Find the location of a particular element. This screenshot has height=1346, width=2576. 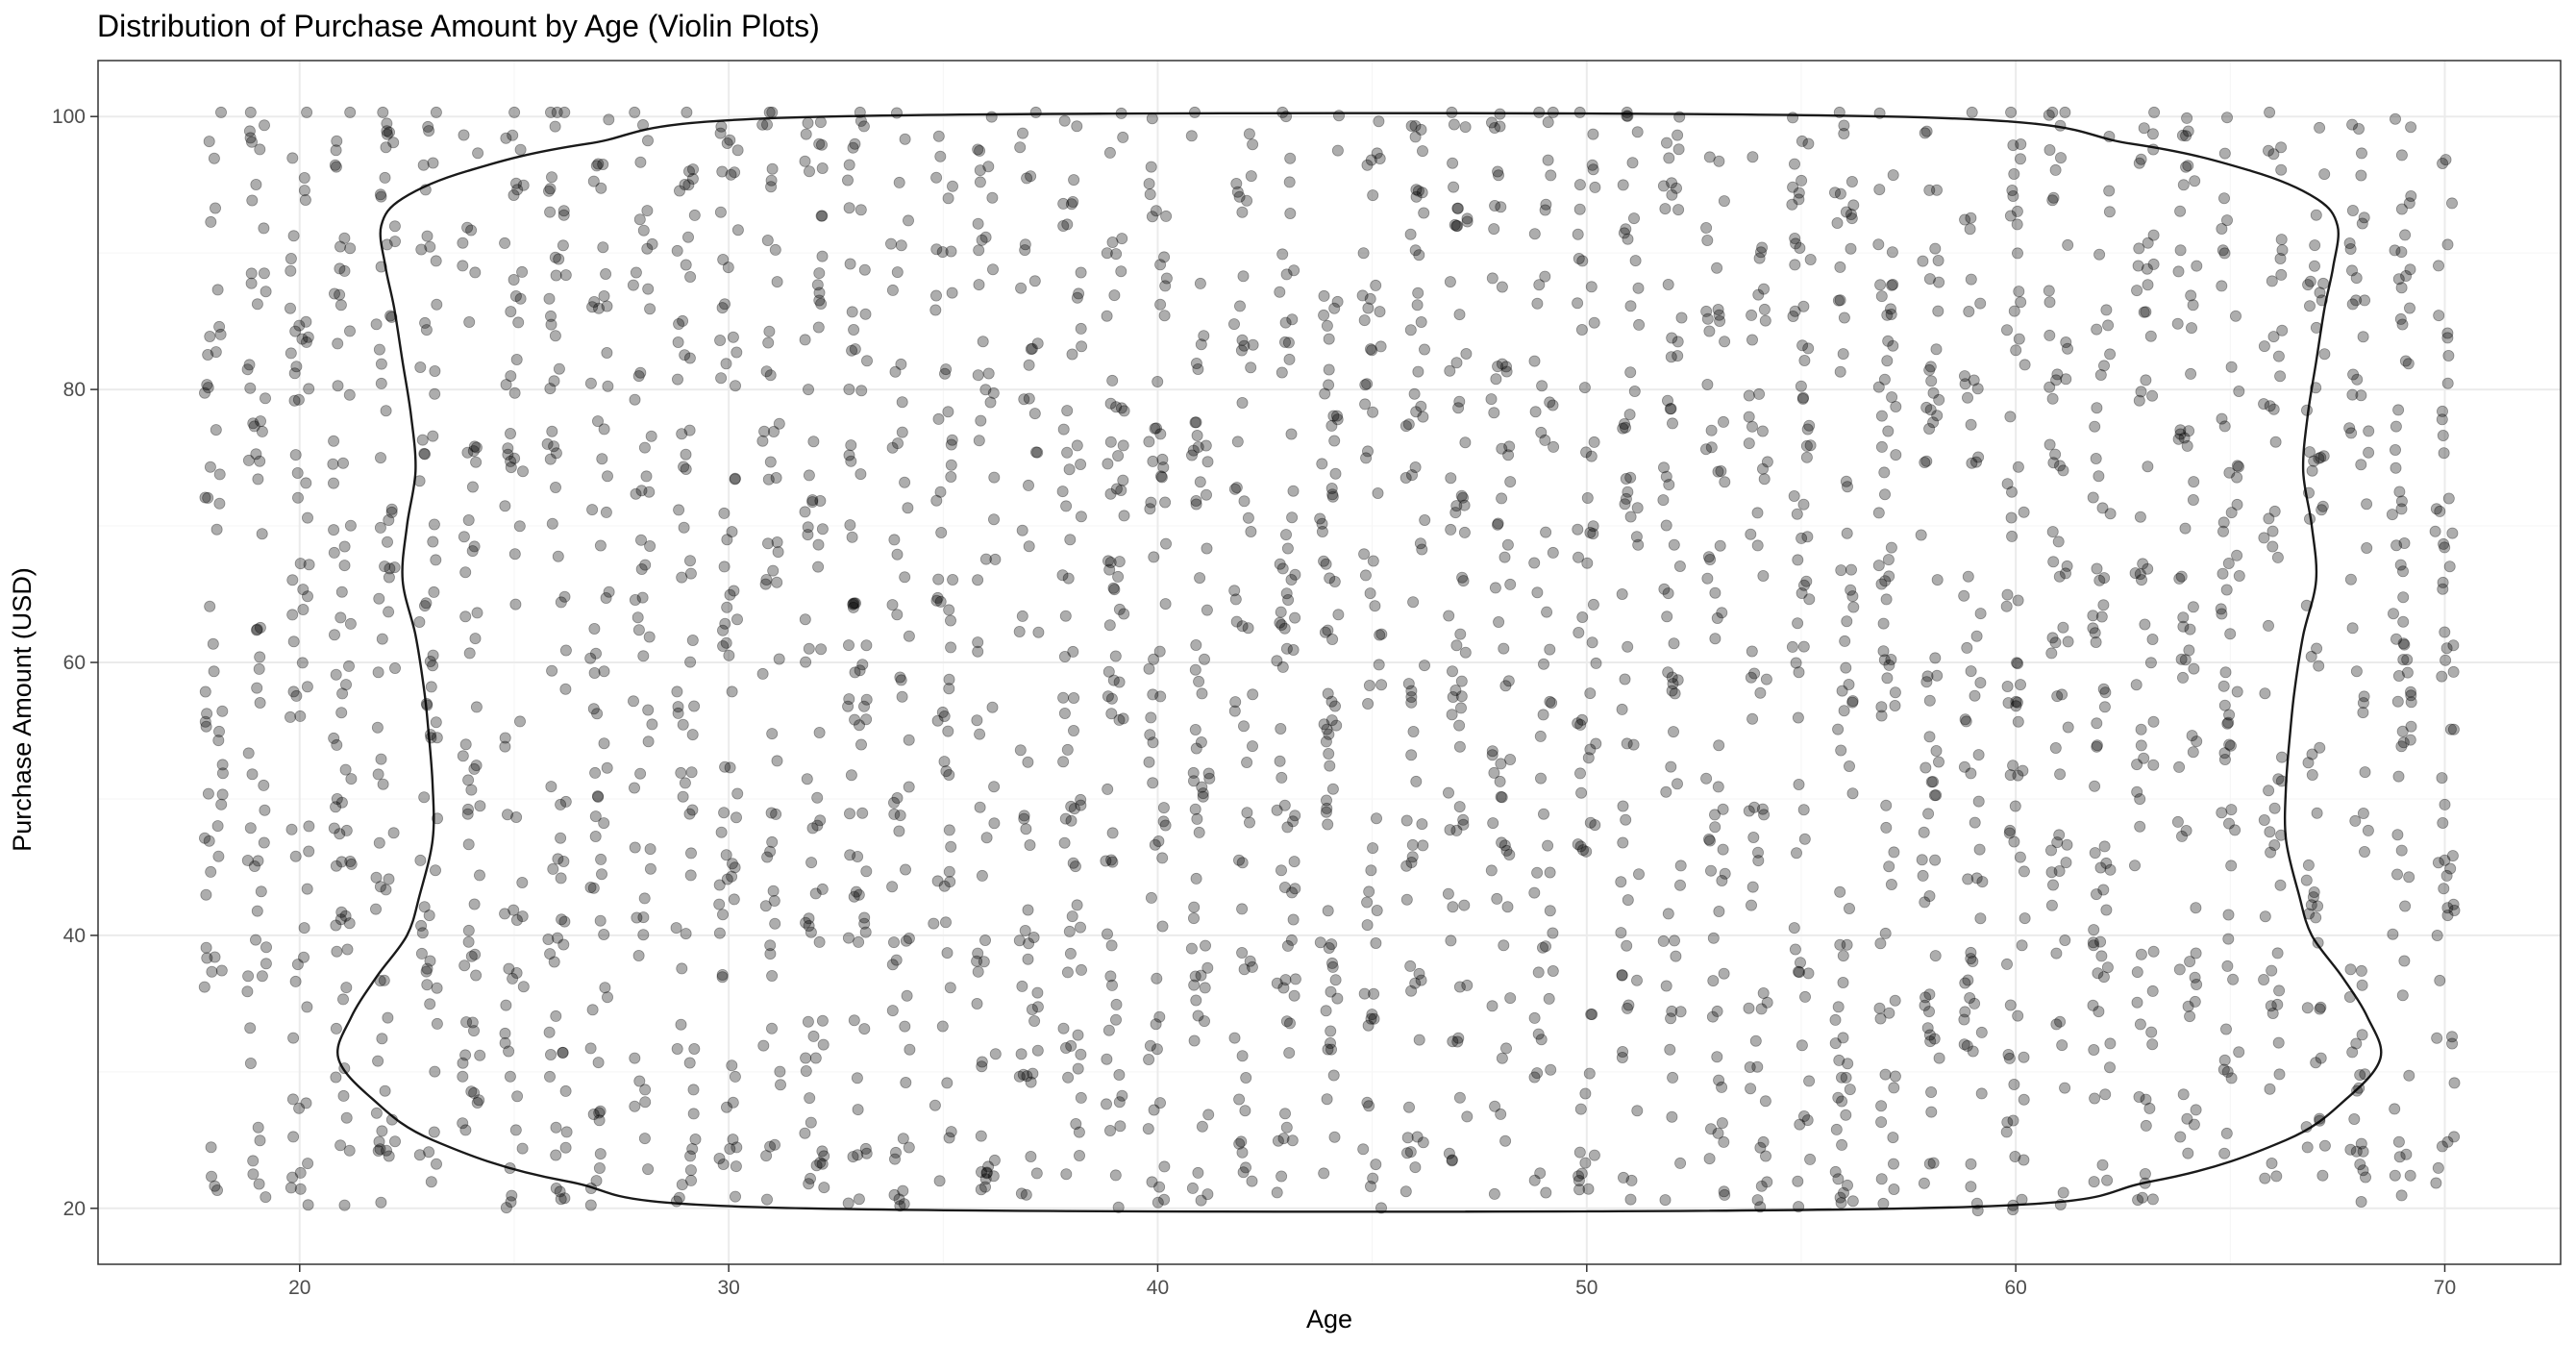

y-tick-label: 40 is located at coordinates (75, 936).